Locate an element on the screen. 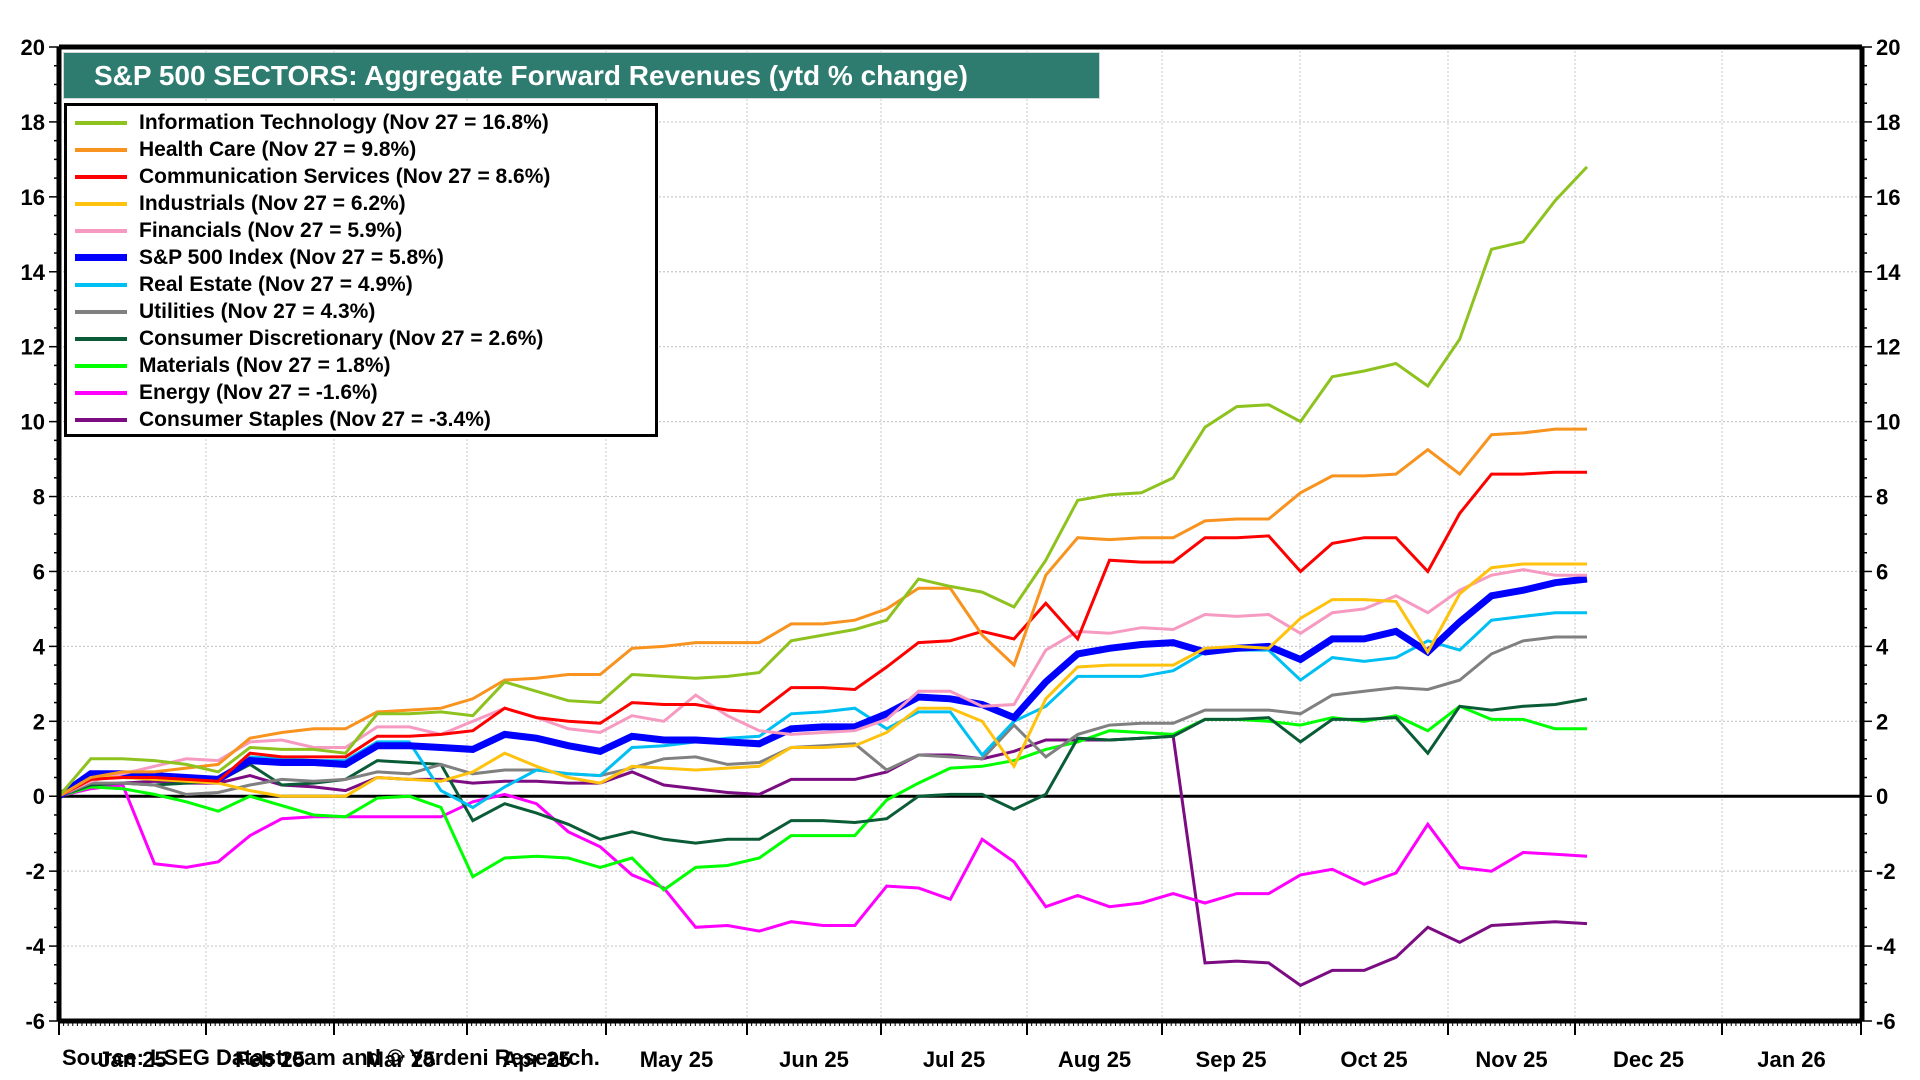 The height and width of the screenshot is (1080, 1920). legend-item: Consumer Staples (Nov 27 = -3.4%) is located at coordinates (365, 419).